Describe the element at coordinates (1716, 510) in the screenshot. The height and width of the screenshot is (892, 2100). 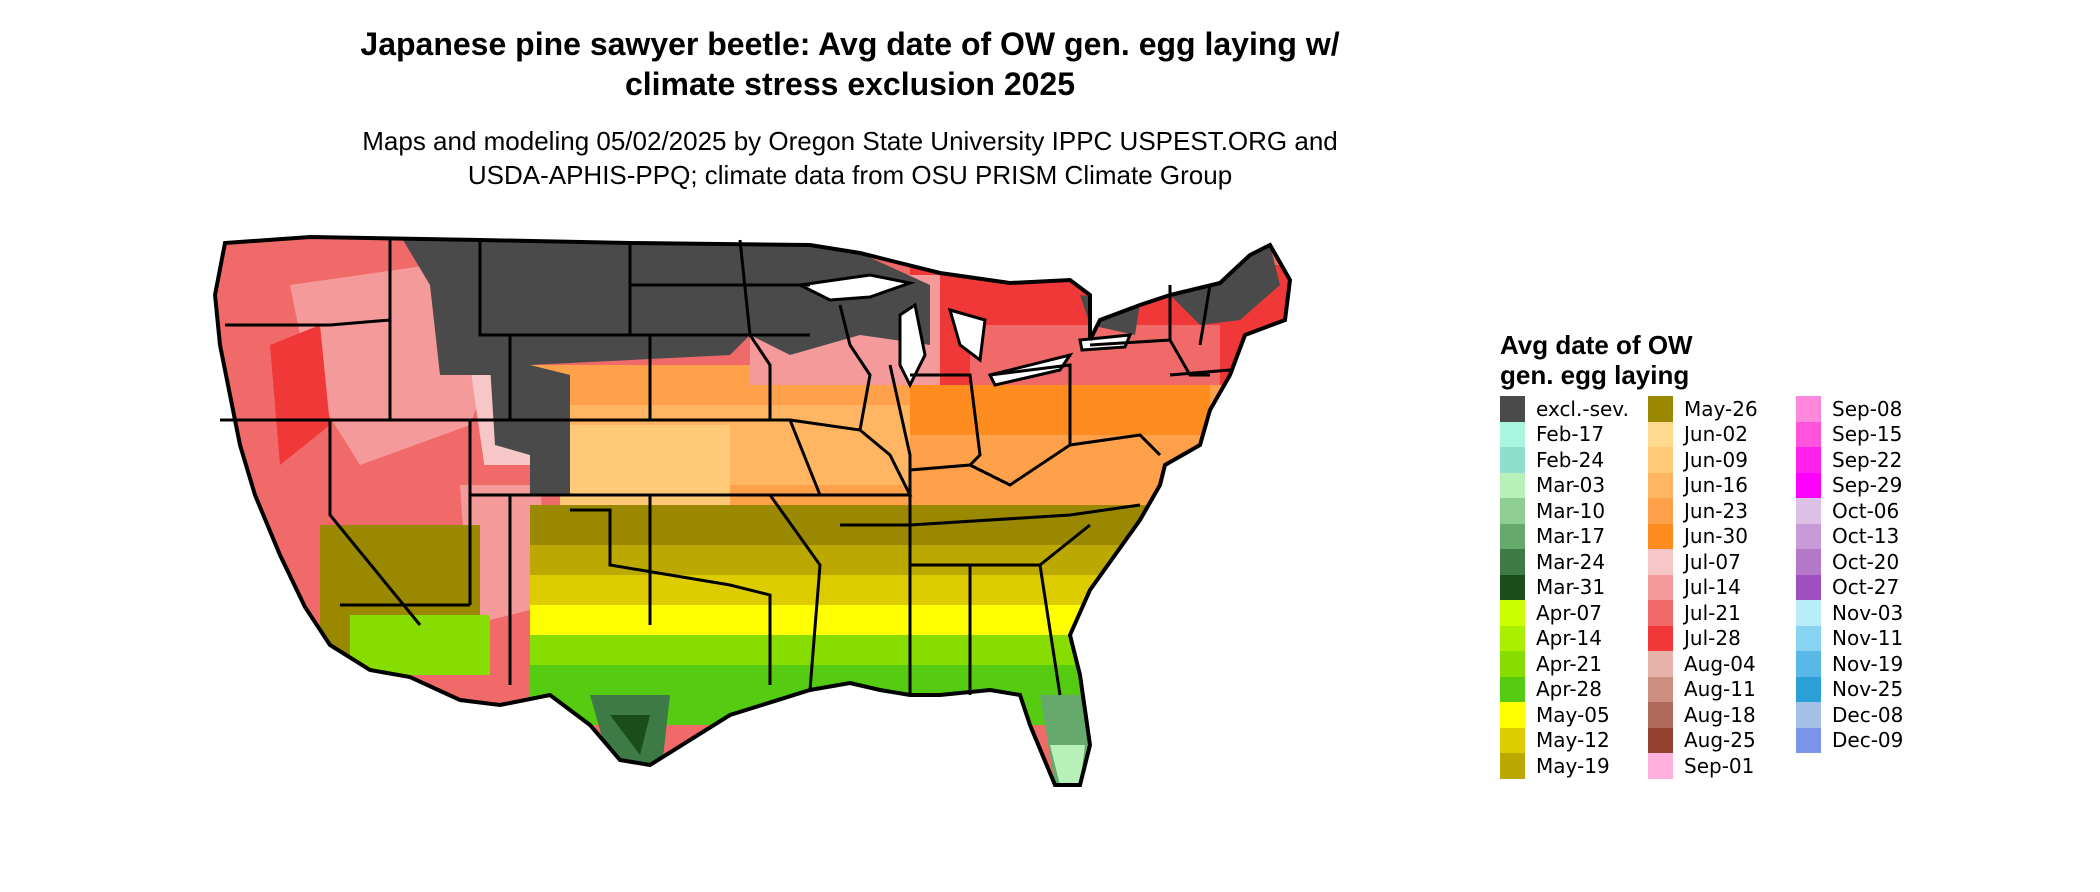
I see `legend-label: Jun-23` at that location.